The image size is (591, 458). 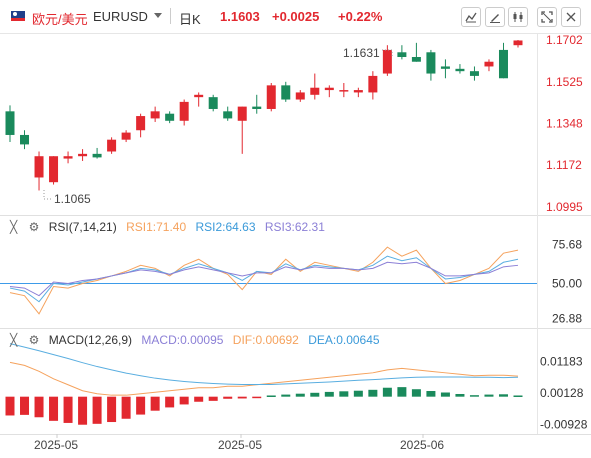 What do you see at coordinates (564, 207) in the screenshot?
I see `price-tick-label: 1.0995` at bounding box center [564, 207].